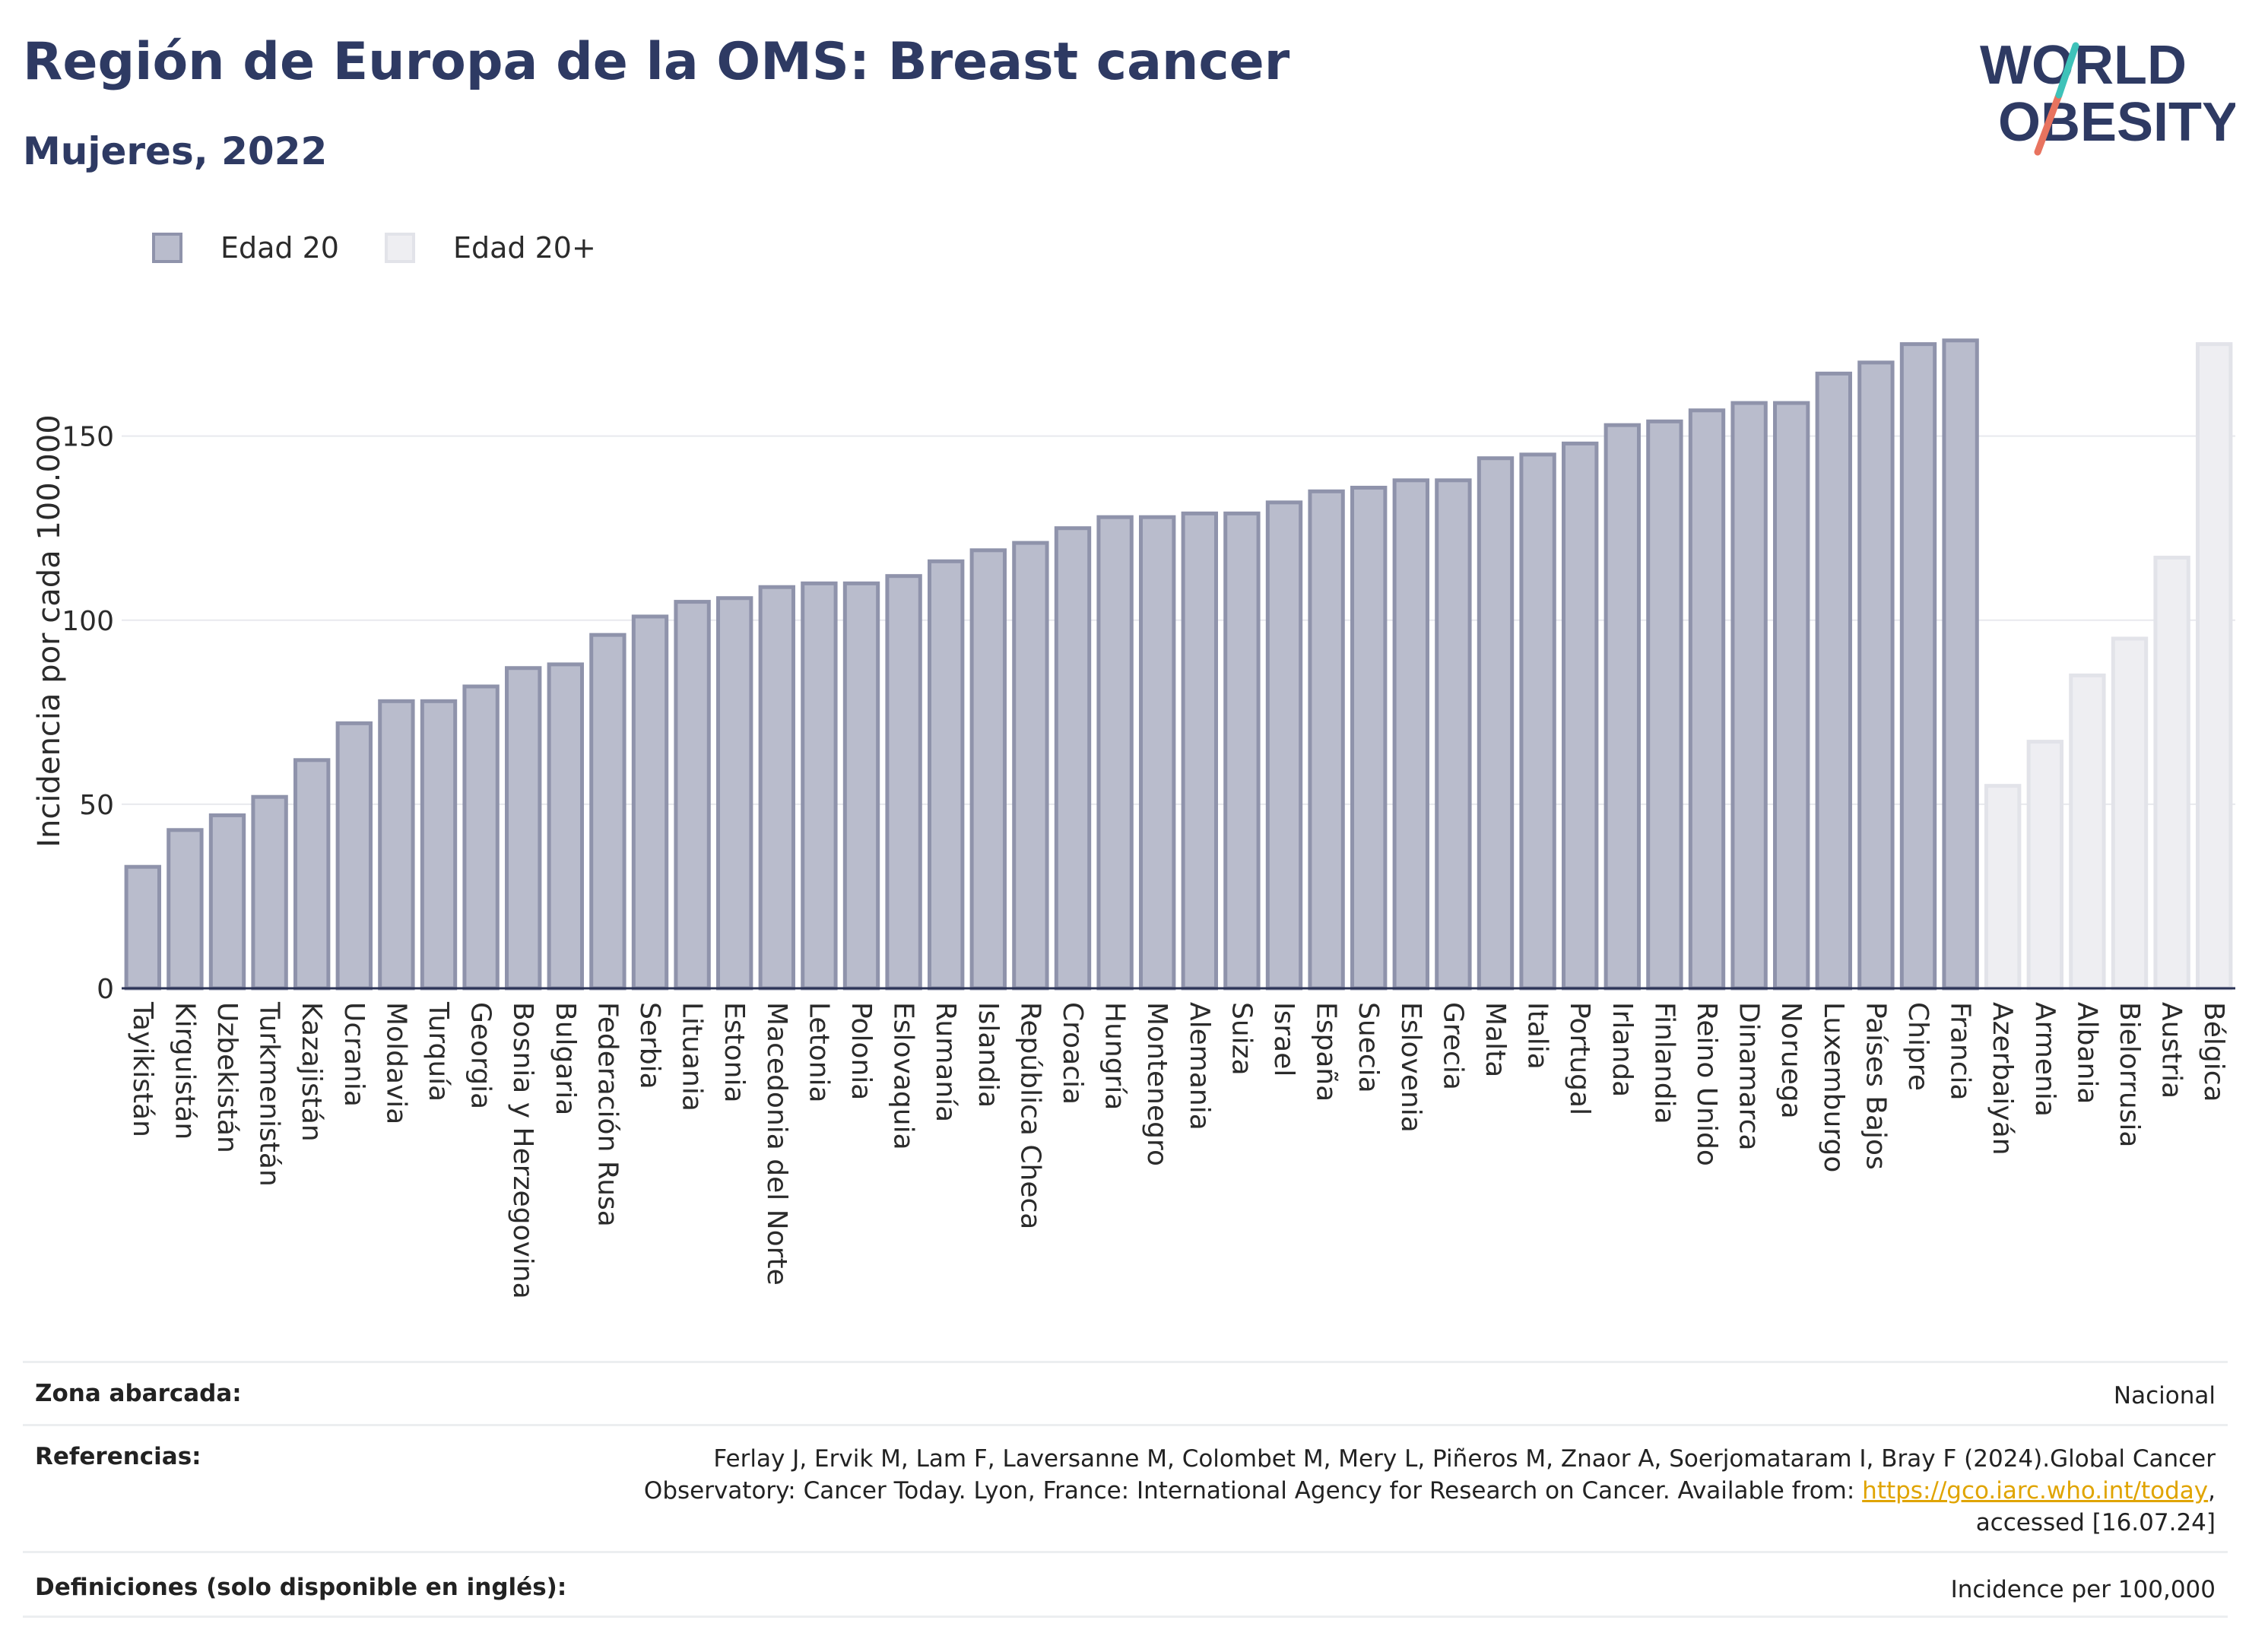 Image resolution: width=2249 pixels, height=1652 pixels. What do you see at coordinates (2035, 1491) in the screenshot?
I see `reference-link: https://gco.iarc.who.int/today` at bounding box center [2035, 1491].